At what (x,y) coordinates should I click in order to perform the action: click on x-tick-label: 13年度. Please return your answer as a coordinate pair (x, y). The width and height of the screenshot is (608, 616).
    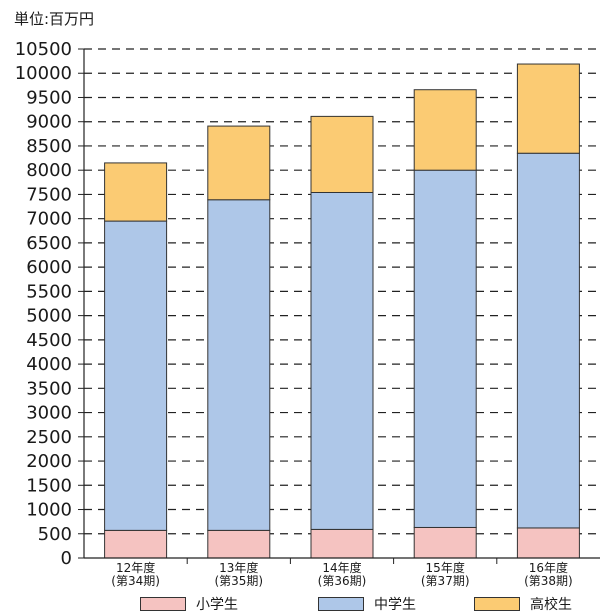
    Looking at the image, I should click on (238, 567).